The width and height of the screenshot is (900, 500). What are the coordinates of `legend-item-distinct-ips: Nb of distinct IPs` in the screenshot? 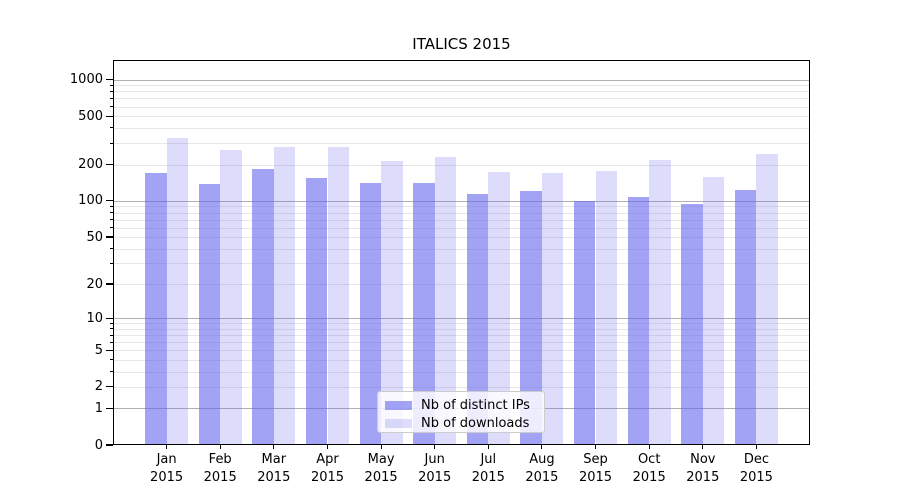 It's located at (464, 405).